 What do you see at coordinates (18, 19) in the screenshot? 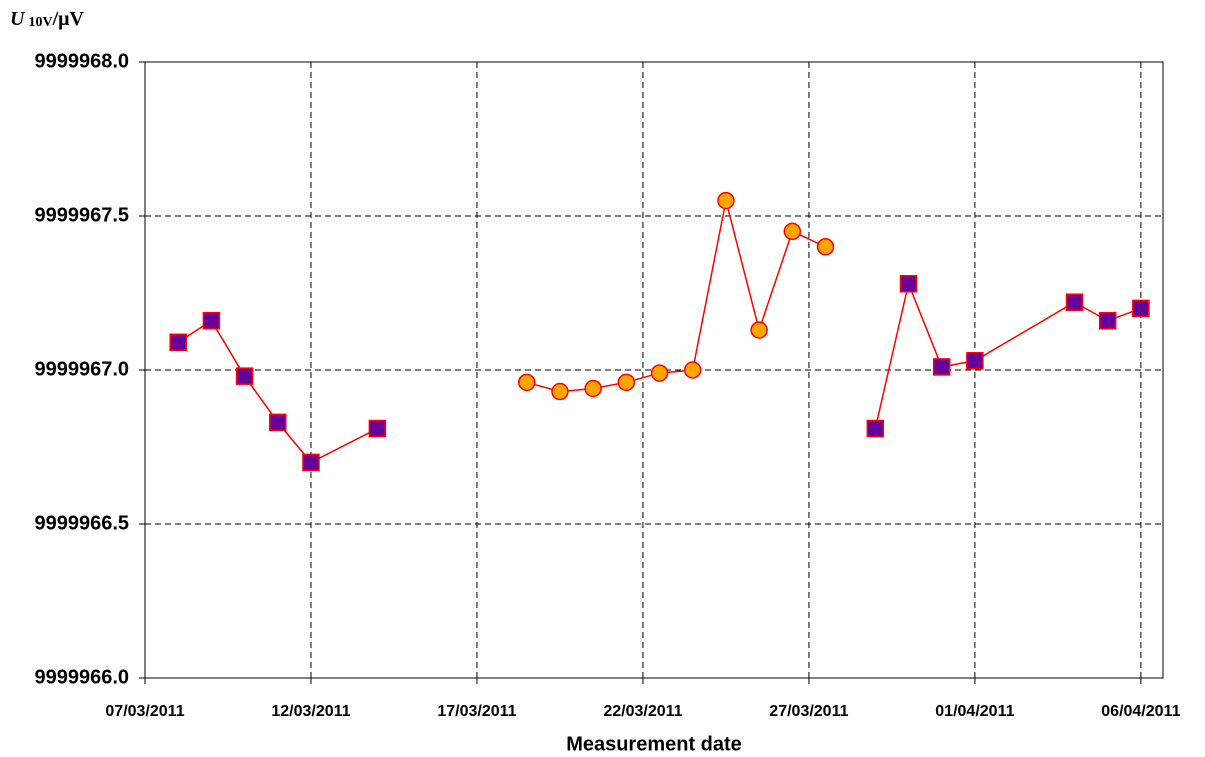
I see `y-label-symbol: U` at bounding box center [18, 19].